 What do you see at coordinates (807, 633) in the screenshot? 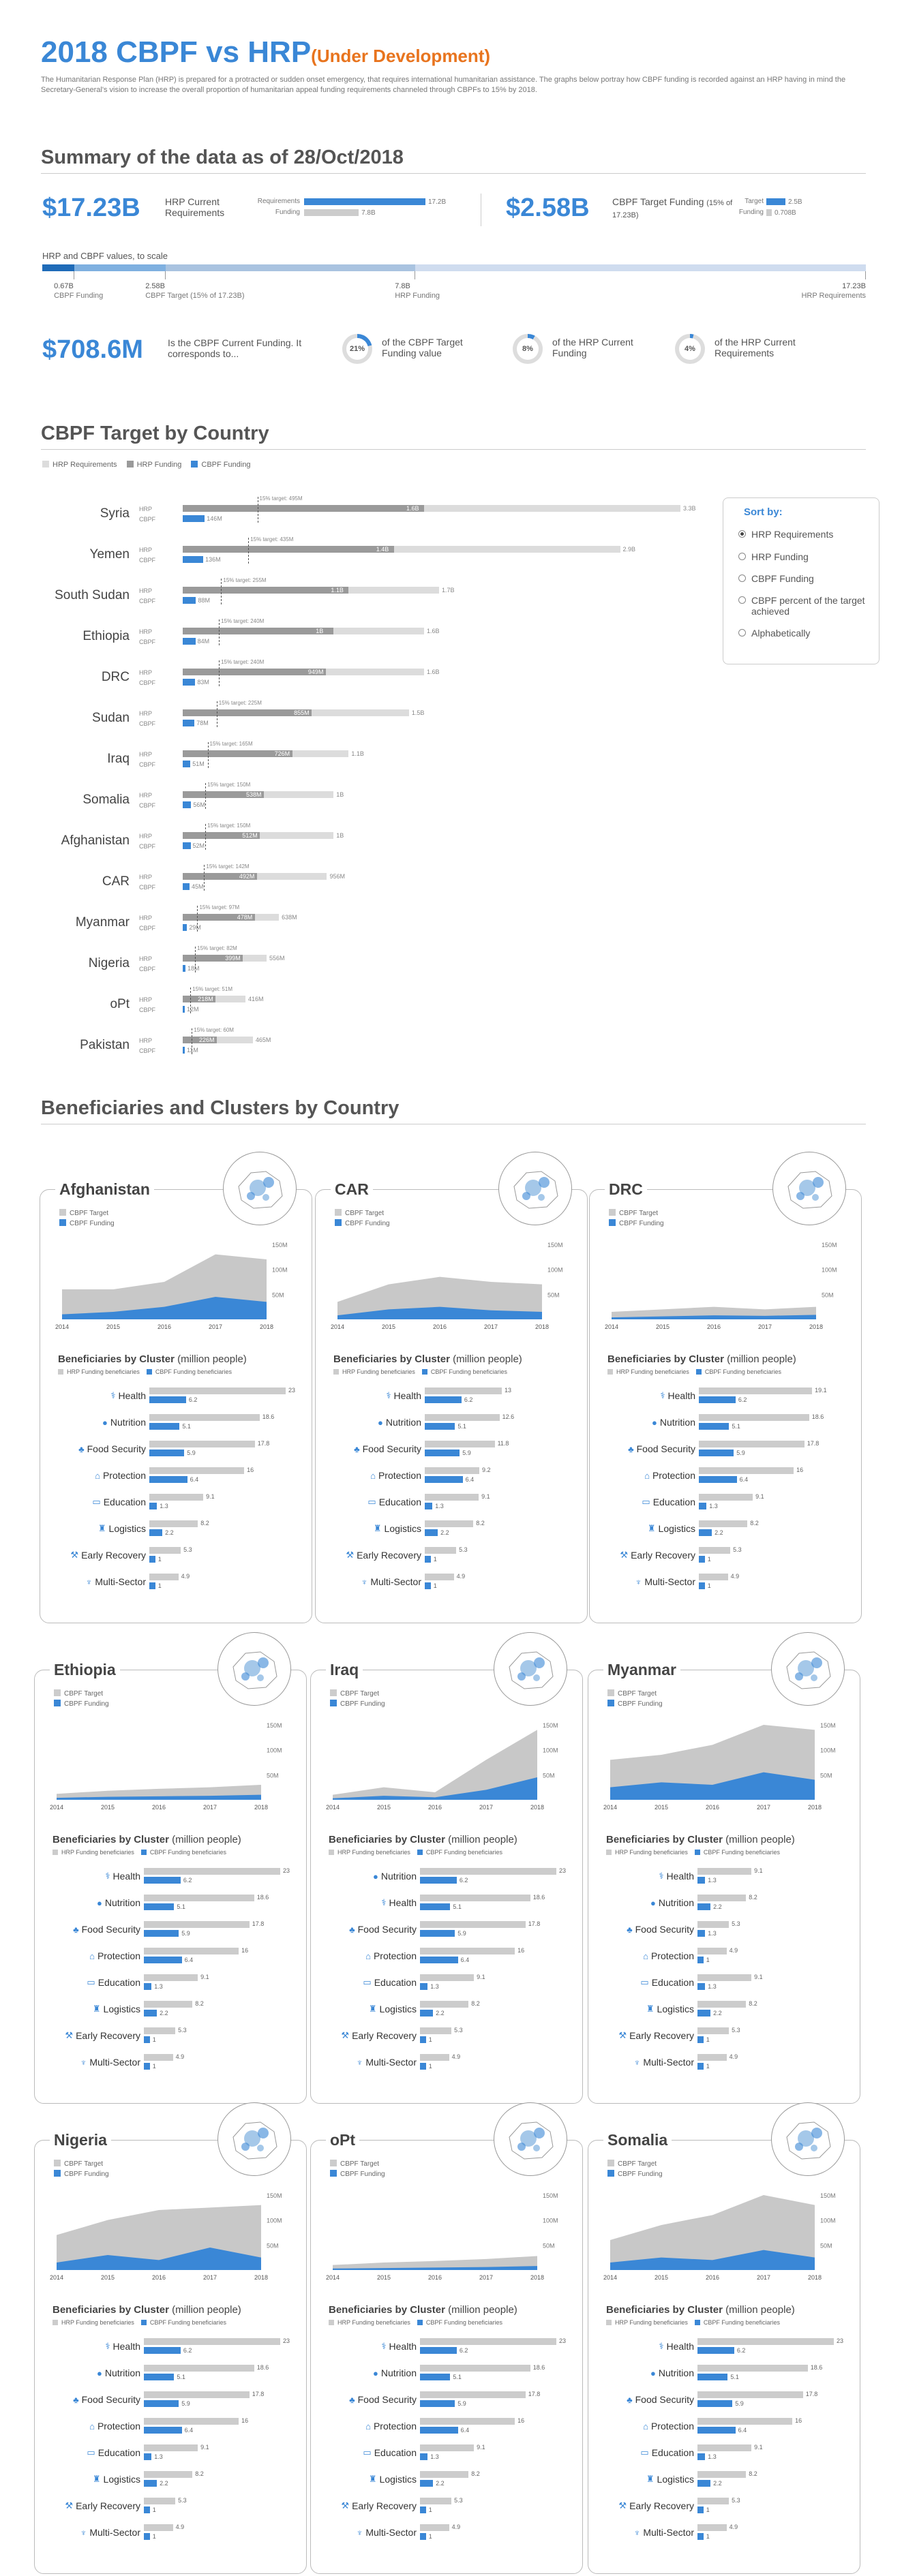
I see `sort-option: Alphabetically` at bounding box center [807, 633].